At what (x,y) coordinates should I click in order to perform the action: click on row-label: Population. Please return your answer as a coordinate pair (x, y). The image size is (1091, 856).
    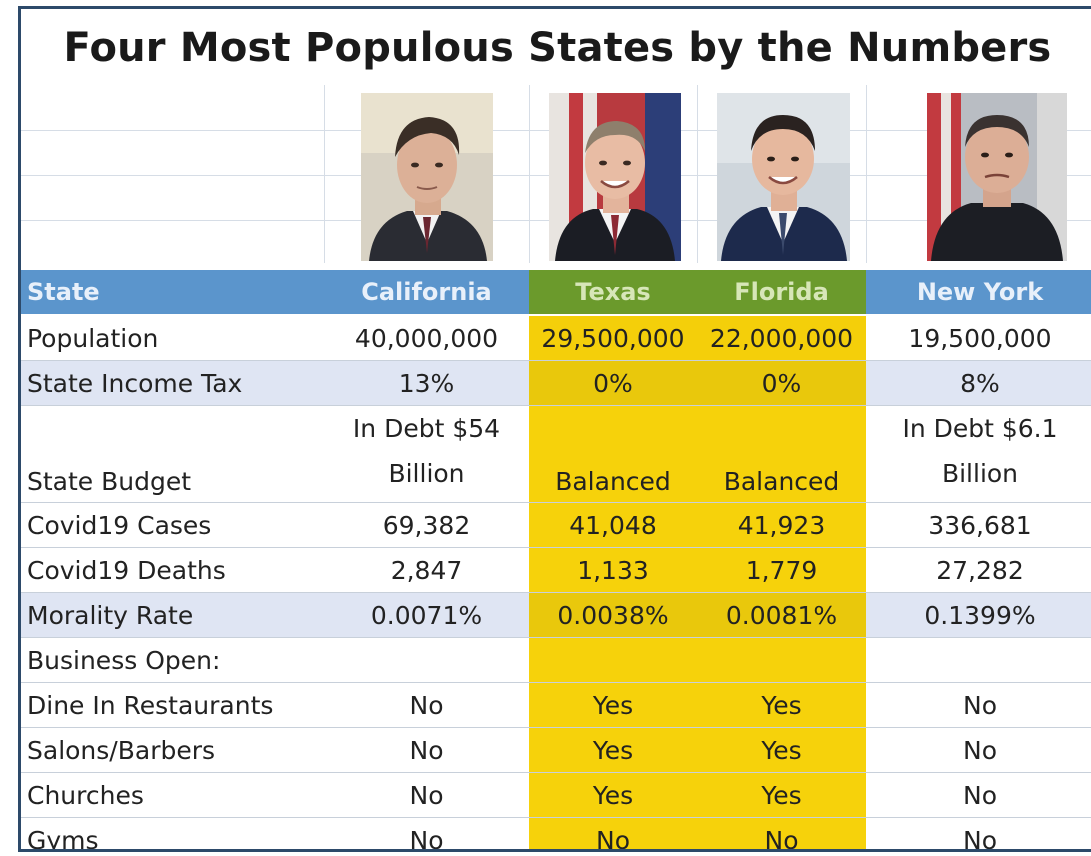
    Looking at the image, I should click on (172, 338).